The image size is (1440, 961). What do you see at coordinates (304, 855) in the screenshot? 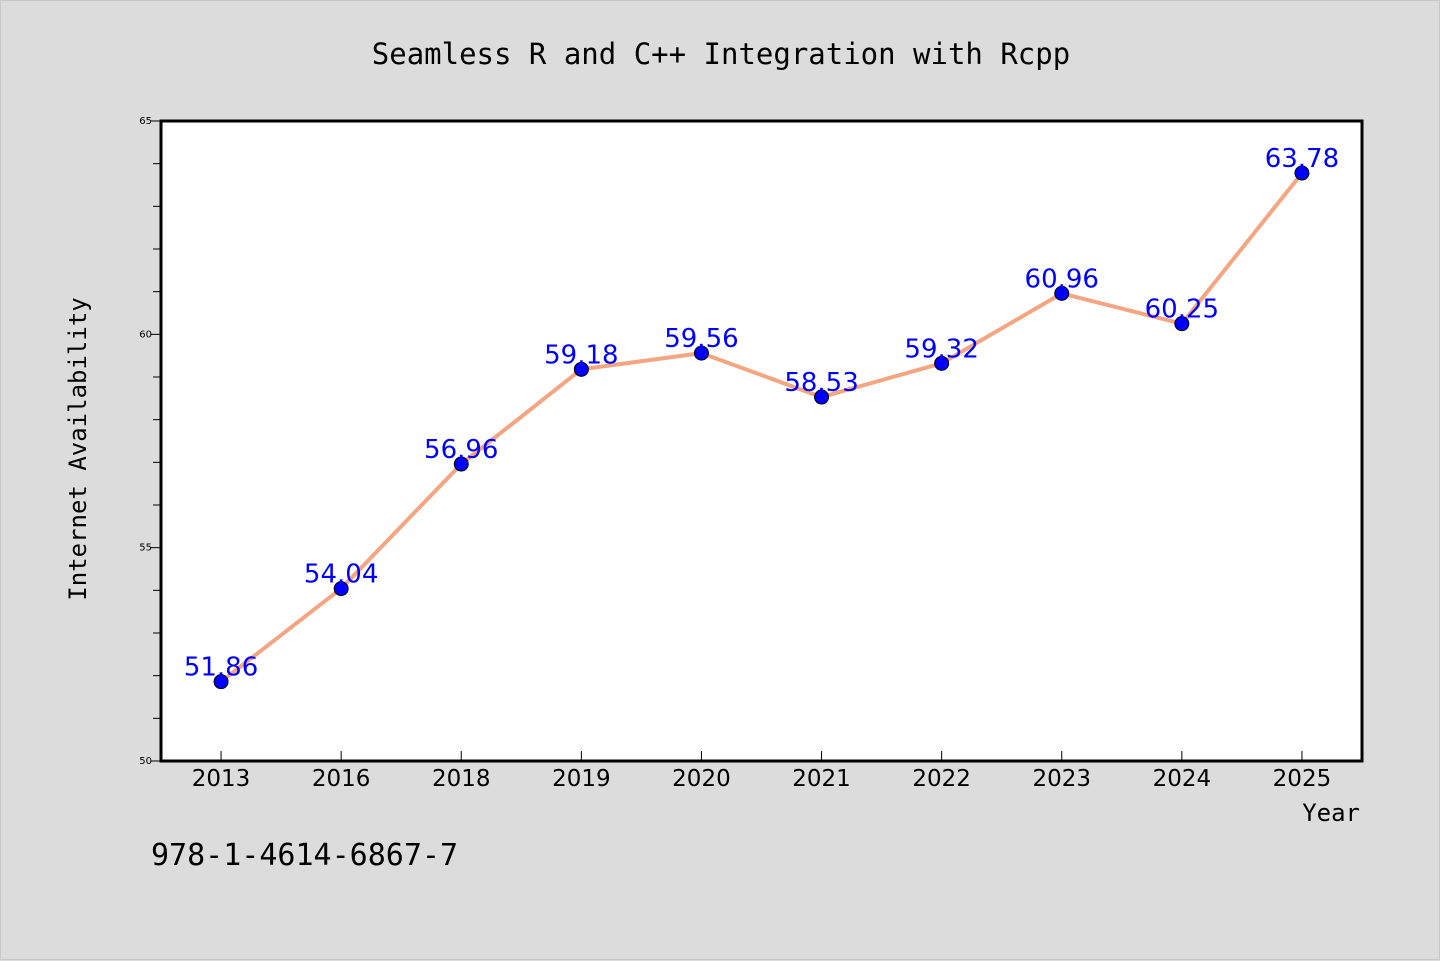
I see `isbn-annotation: 978-1-4614-6867-7` at bounding box center [304, 855].